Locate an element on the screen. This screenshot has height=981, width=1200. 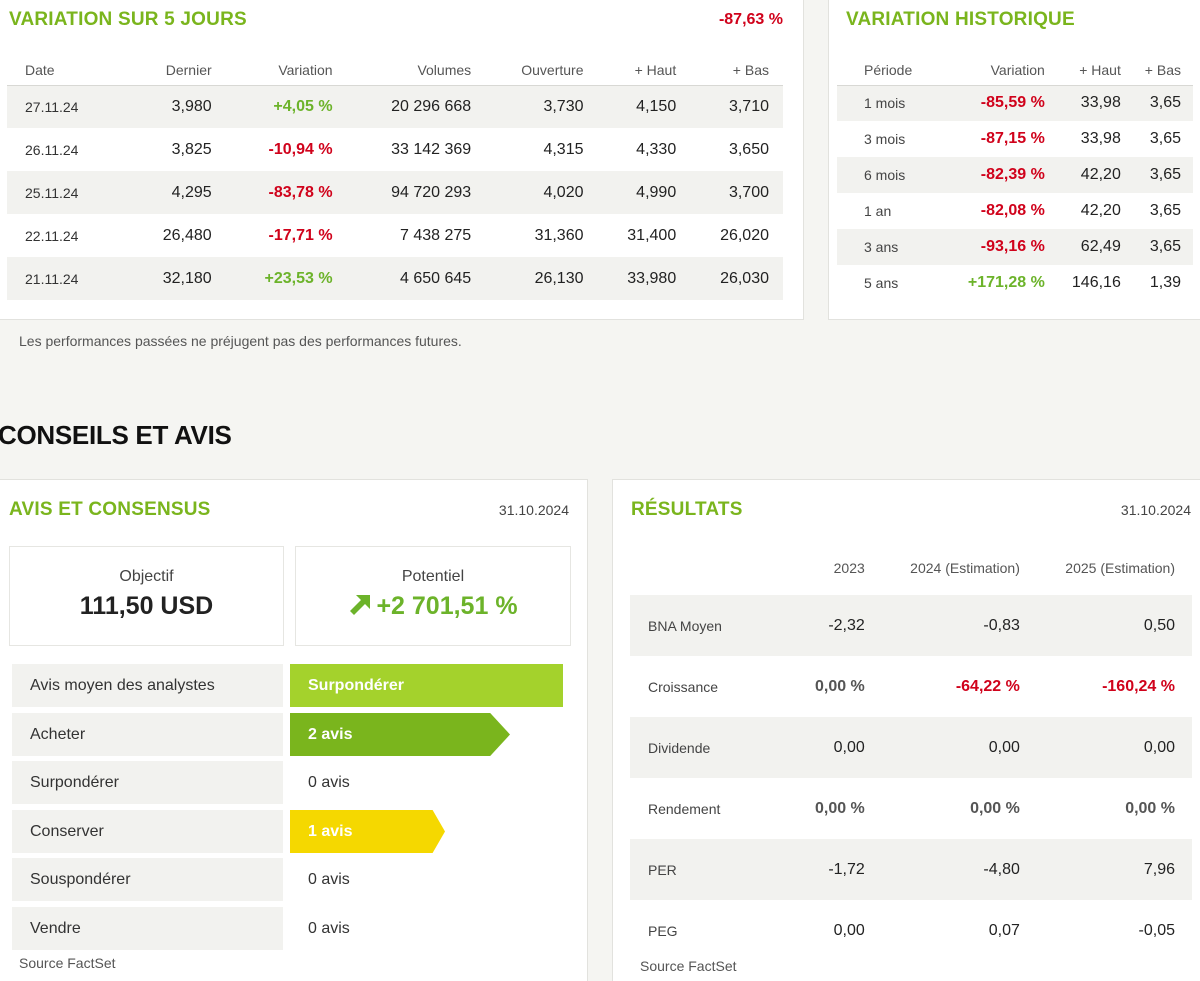
cell-2024: -4,80 is located at coordinates (1001, 869).